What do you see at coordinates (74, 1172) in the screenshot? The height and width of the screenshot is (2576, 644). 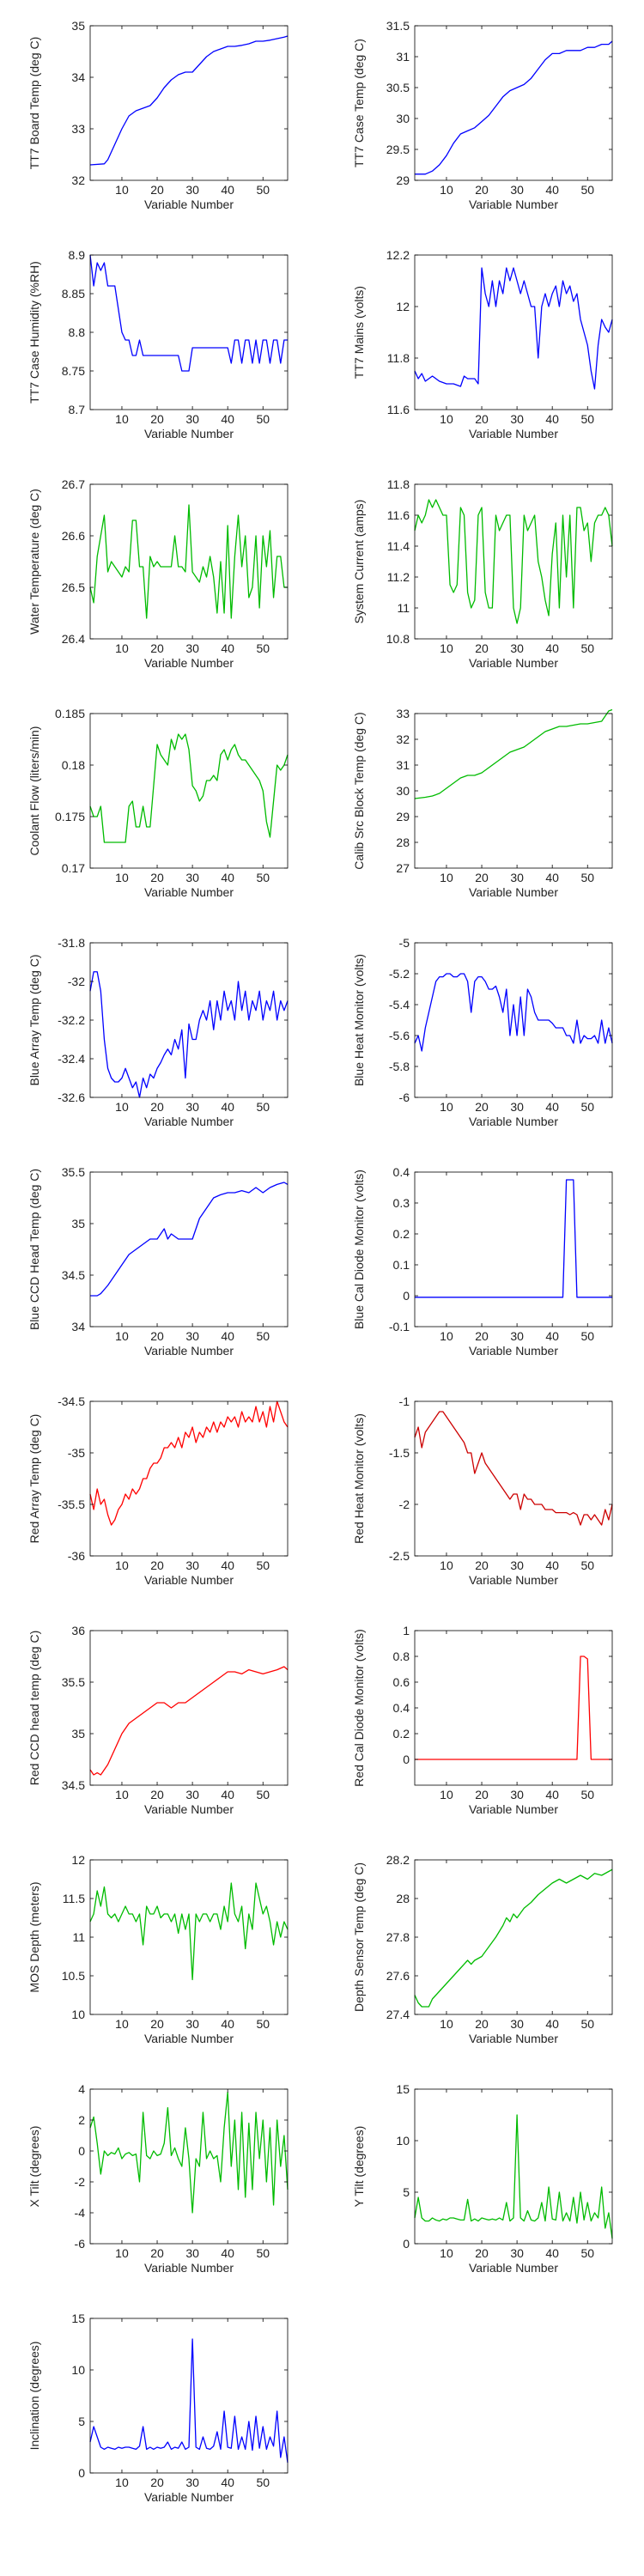 I see `y-tick-label: 35.5` at bounding box center [74, 1172].